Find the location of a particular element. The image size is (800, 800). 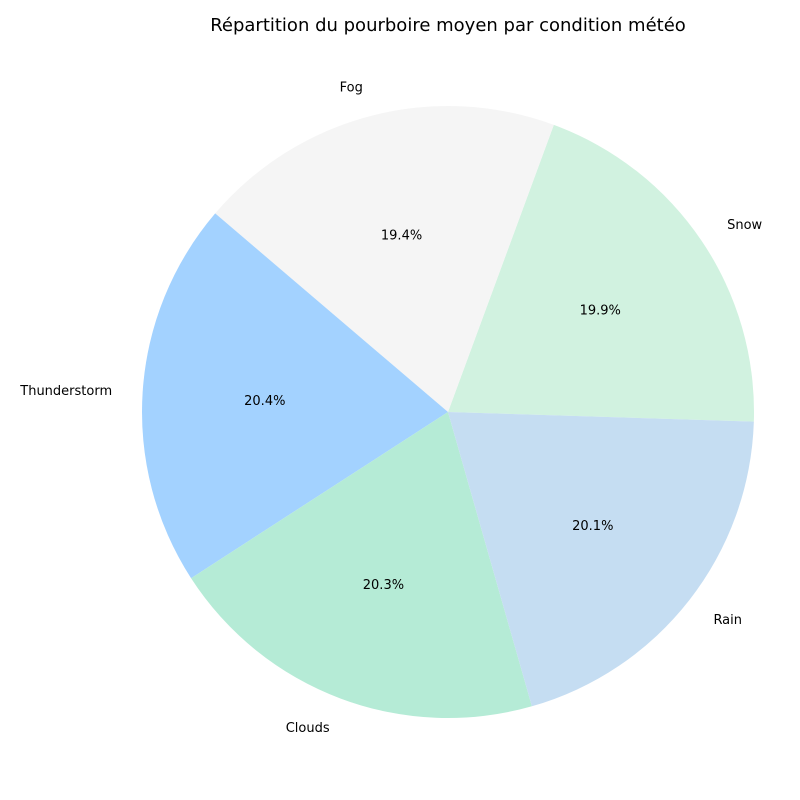

slice-percent-rain: 20.1% is located at coordinates (592, 526).